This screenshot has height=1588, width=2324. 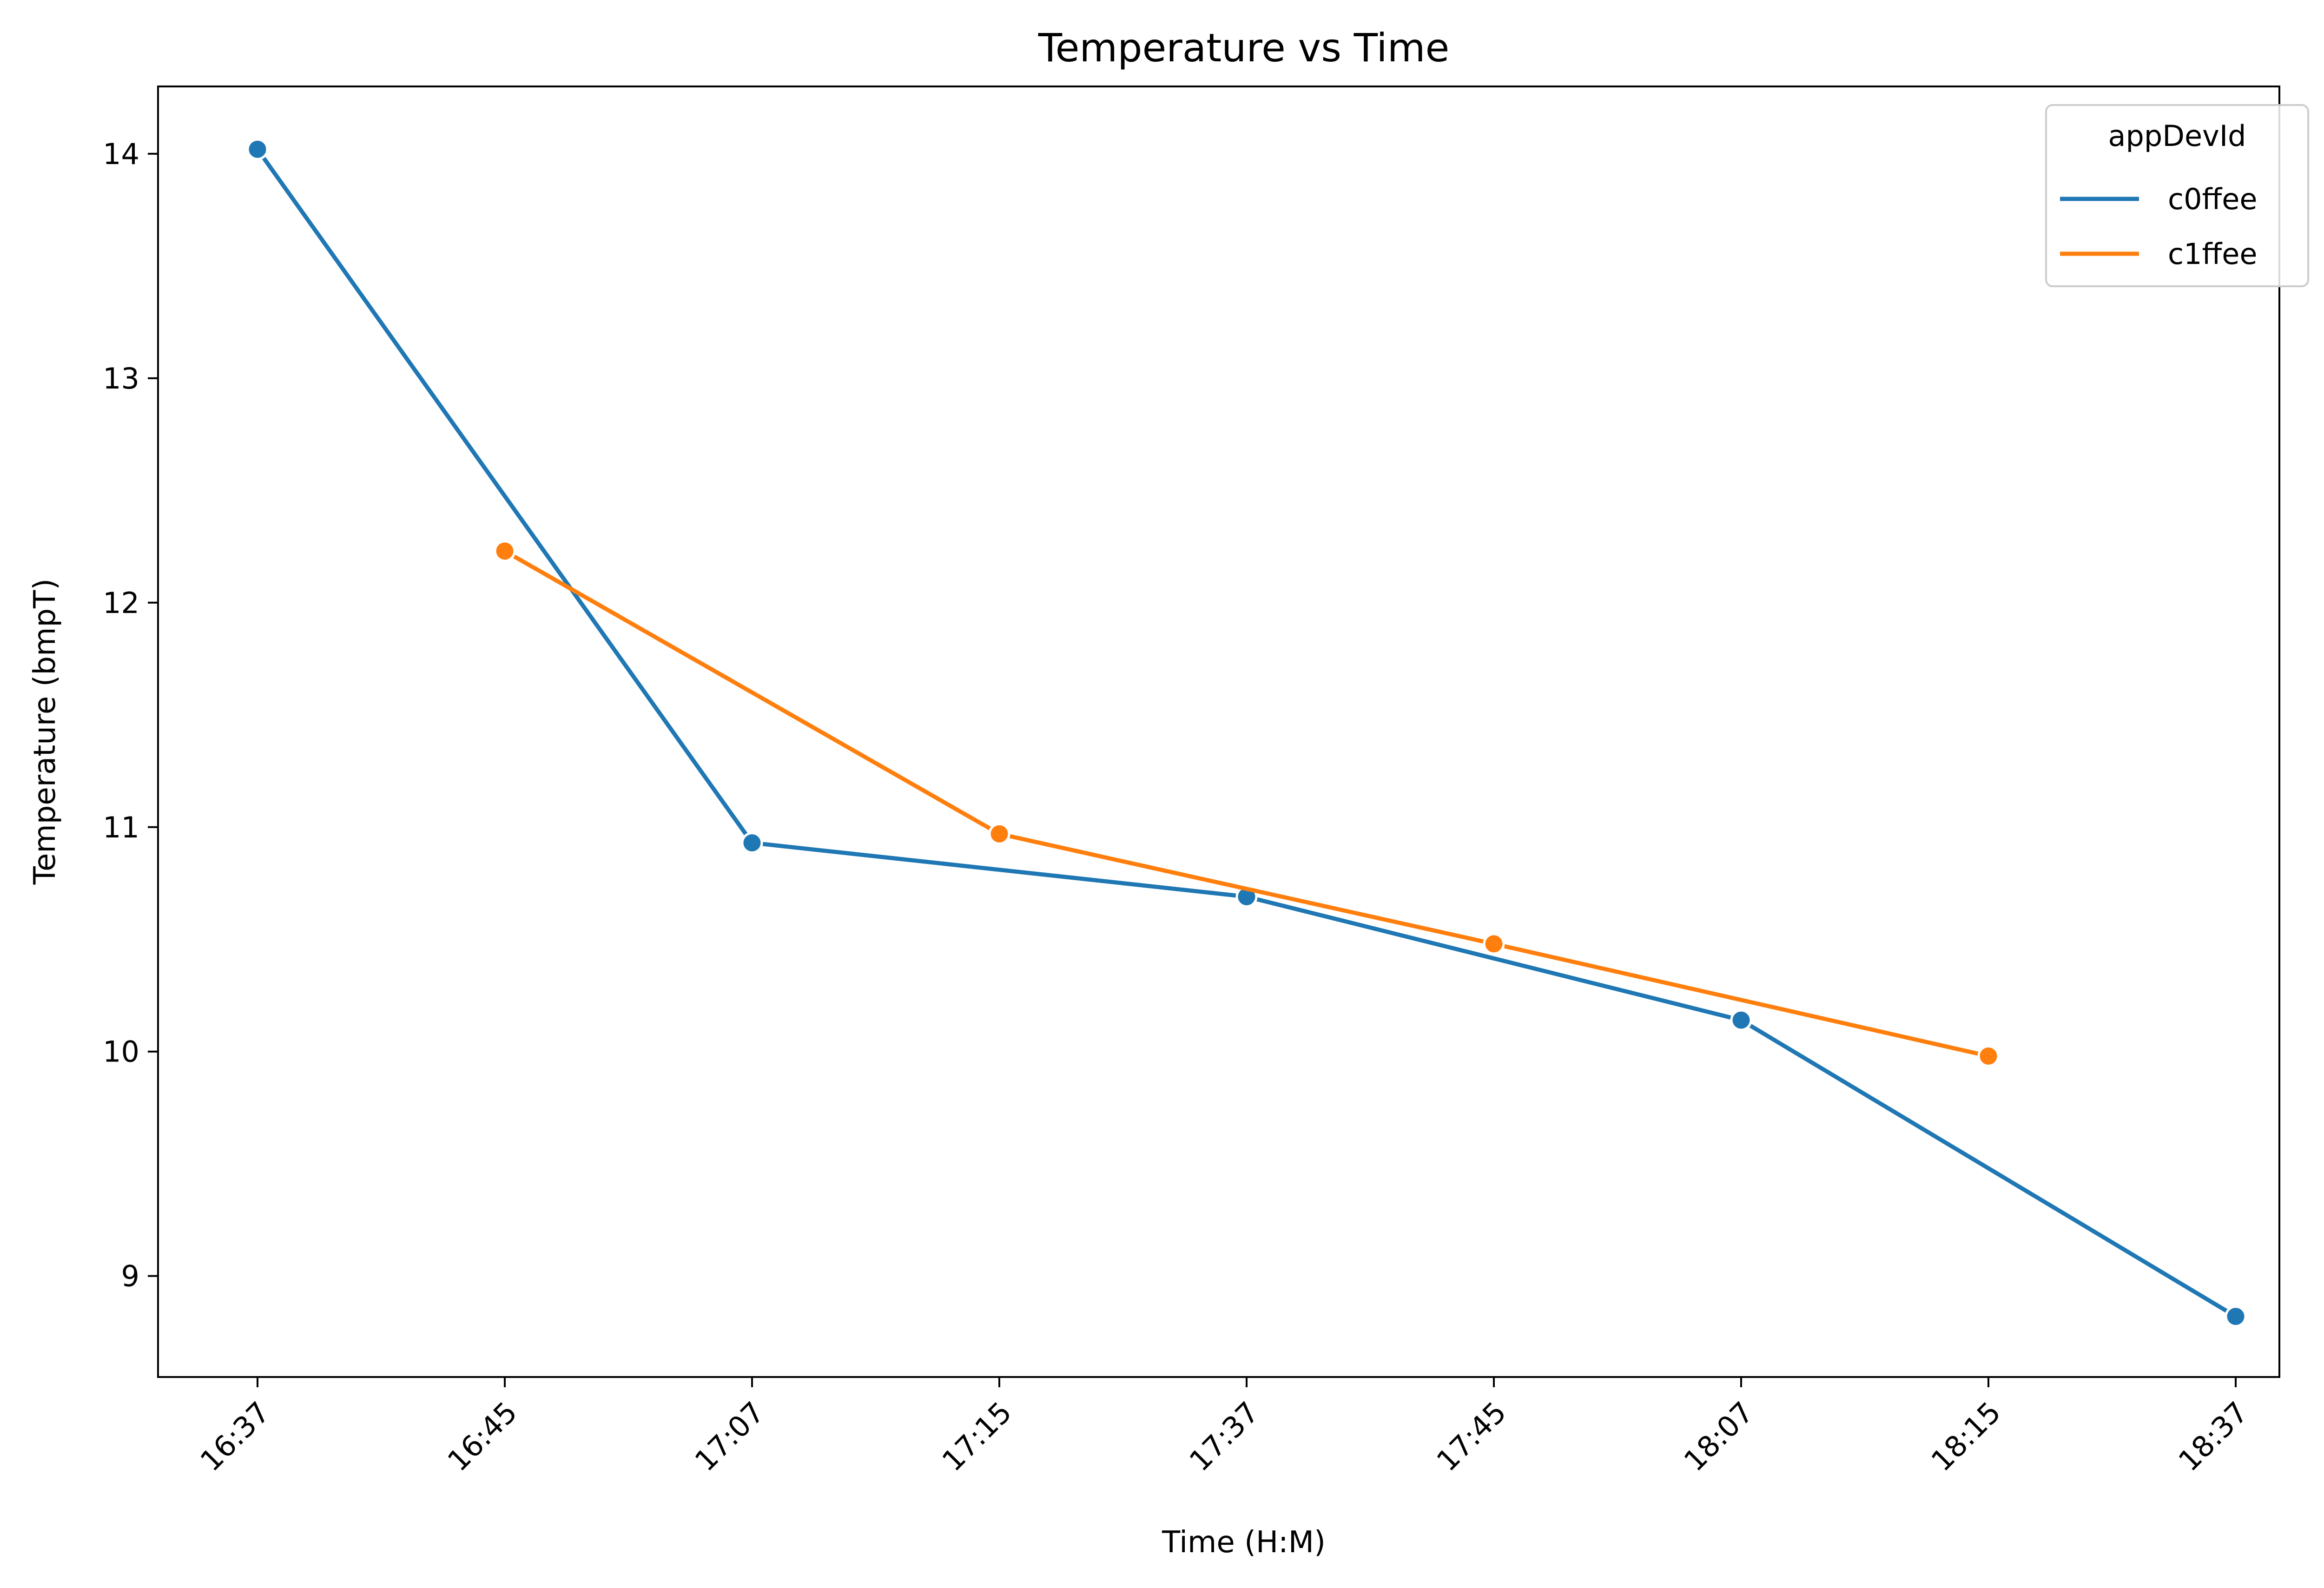 What do you see at coordinates (1244, 48) in the screenshot?
I see `chart-title: Temperature vs Time` at bounding box center [1244, 48].